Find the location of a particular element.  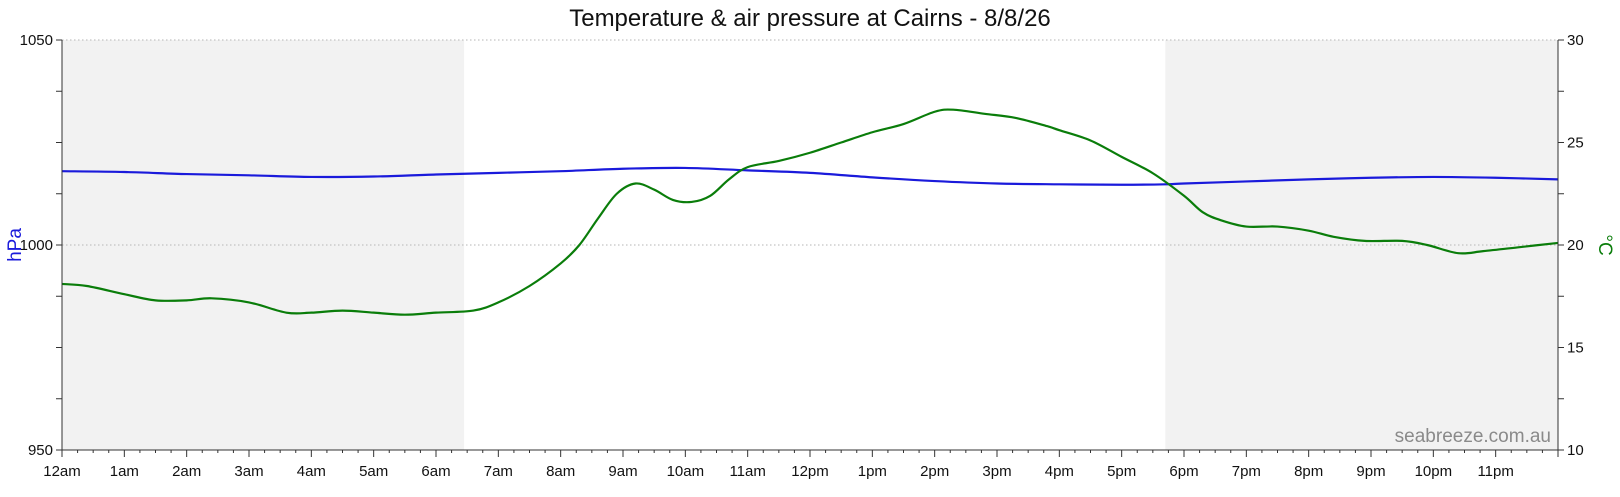

x-tick-label-9am: 9am is located at coordinates (622, 471).